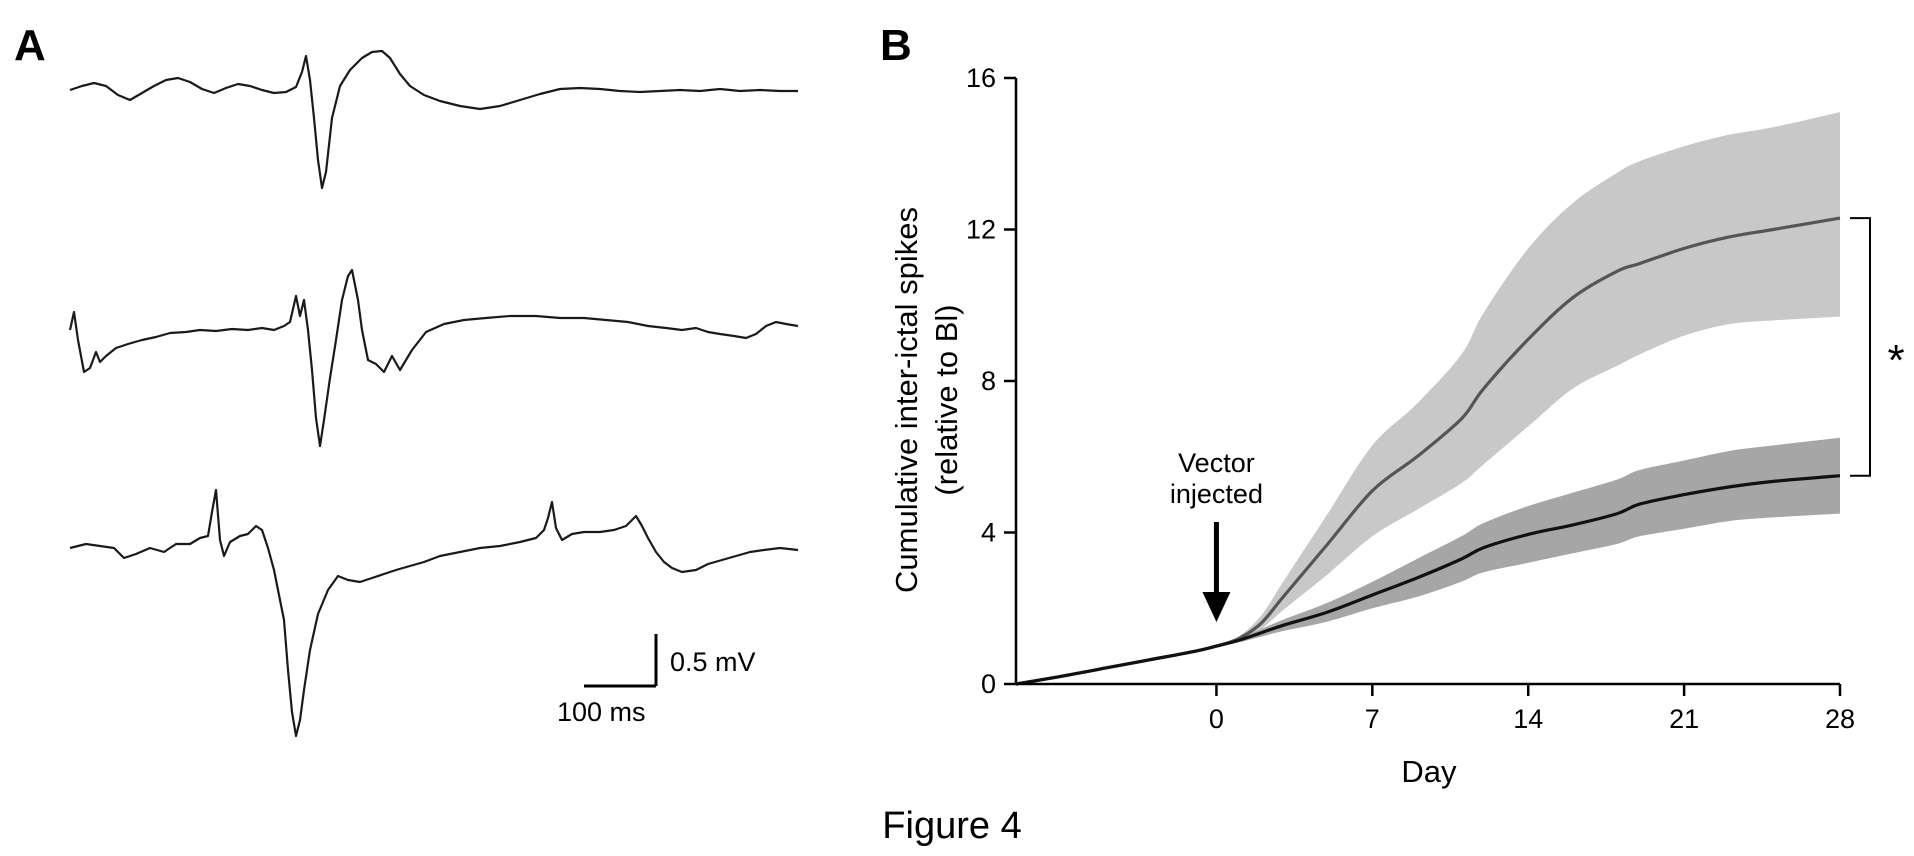 This screenshot has height=856, width=1914. Describe the element at coordinates (1216, 494) in the screenshot. I see `arrow-label-line2: injected` at that location.